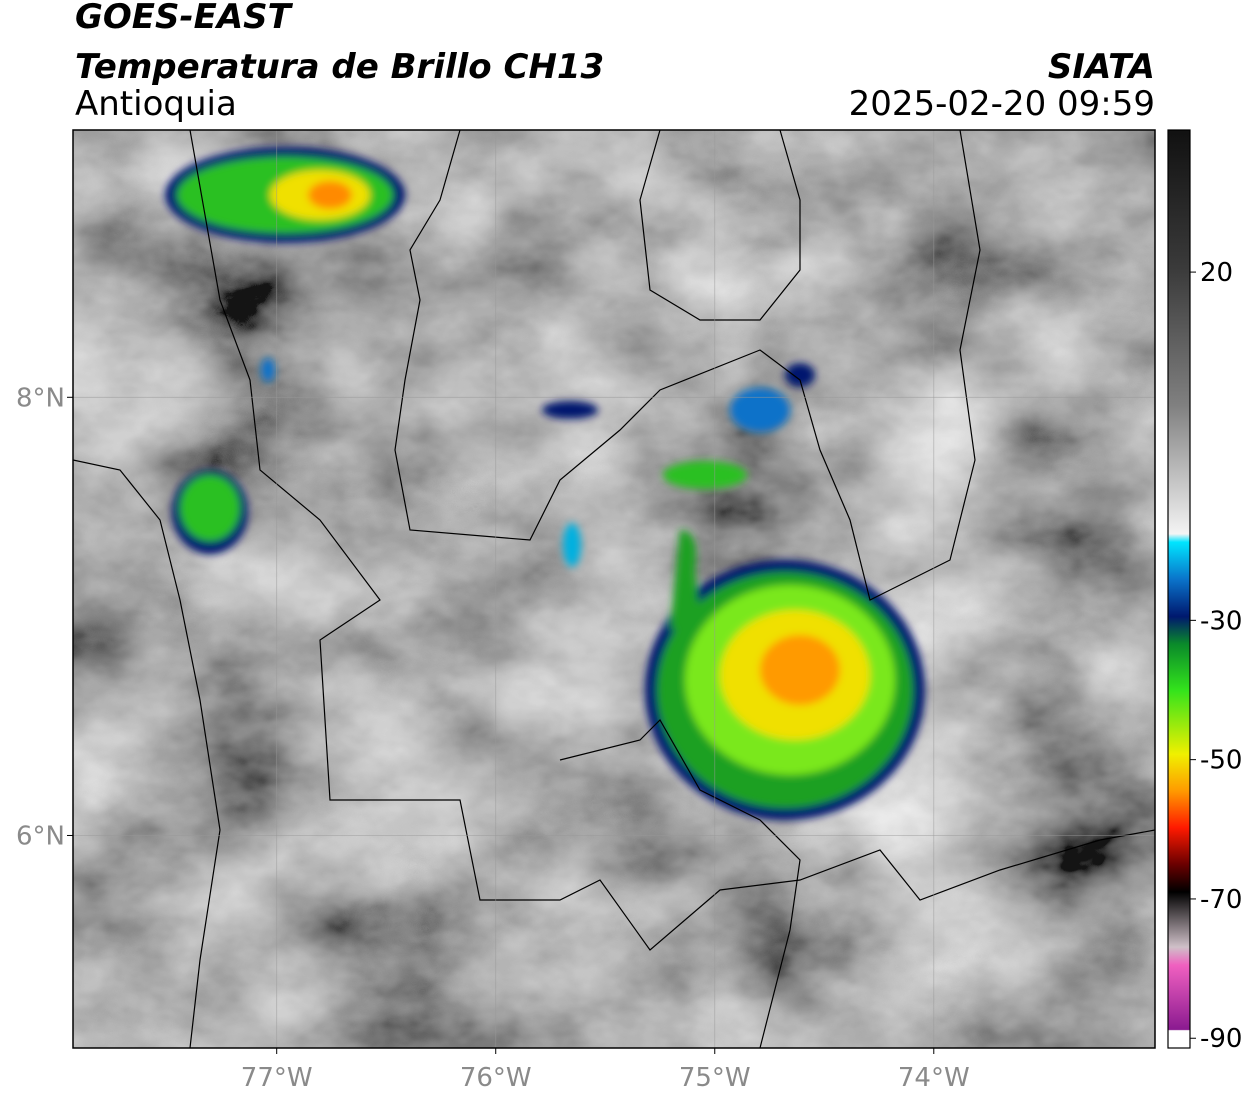 The height and width of the screenshot is (1099, 1252). What do you see at coordinates (156, 104) in the screenshot?
I see `region: Antioquia` at bounding box center [156, 104].